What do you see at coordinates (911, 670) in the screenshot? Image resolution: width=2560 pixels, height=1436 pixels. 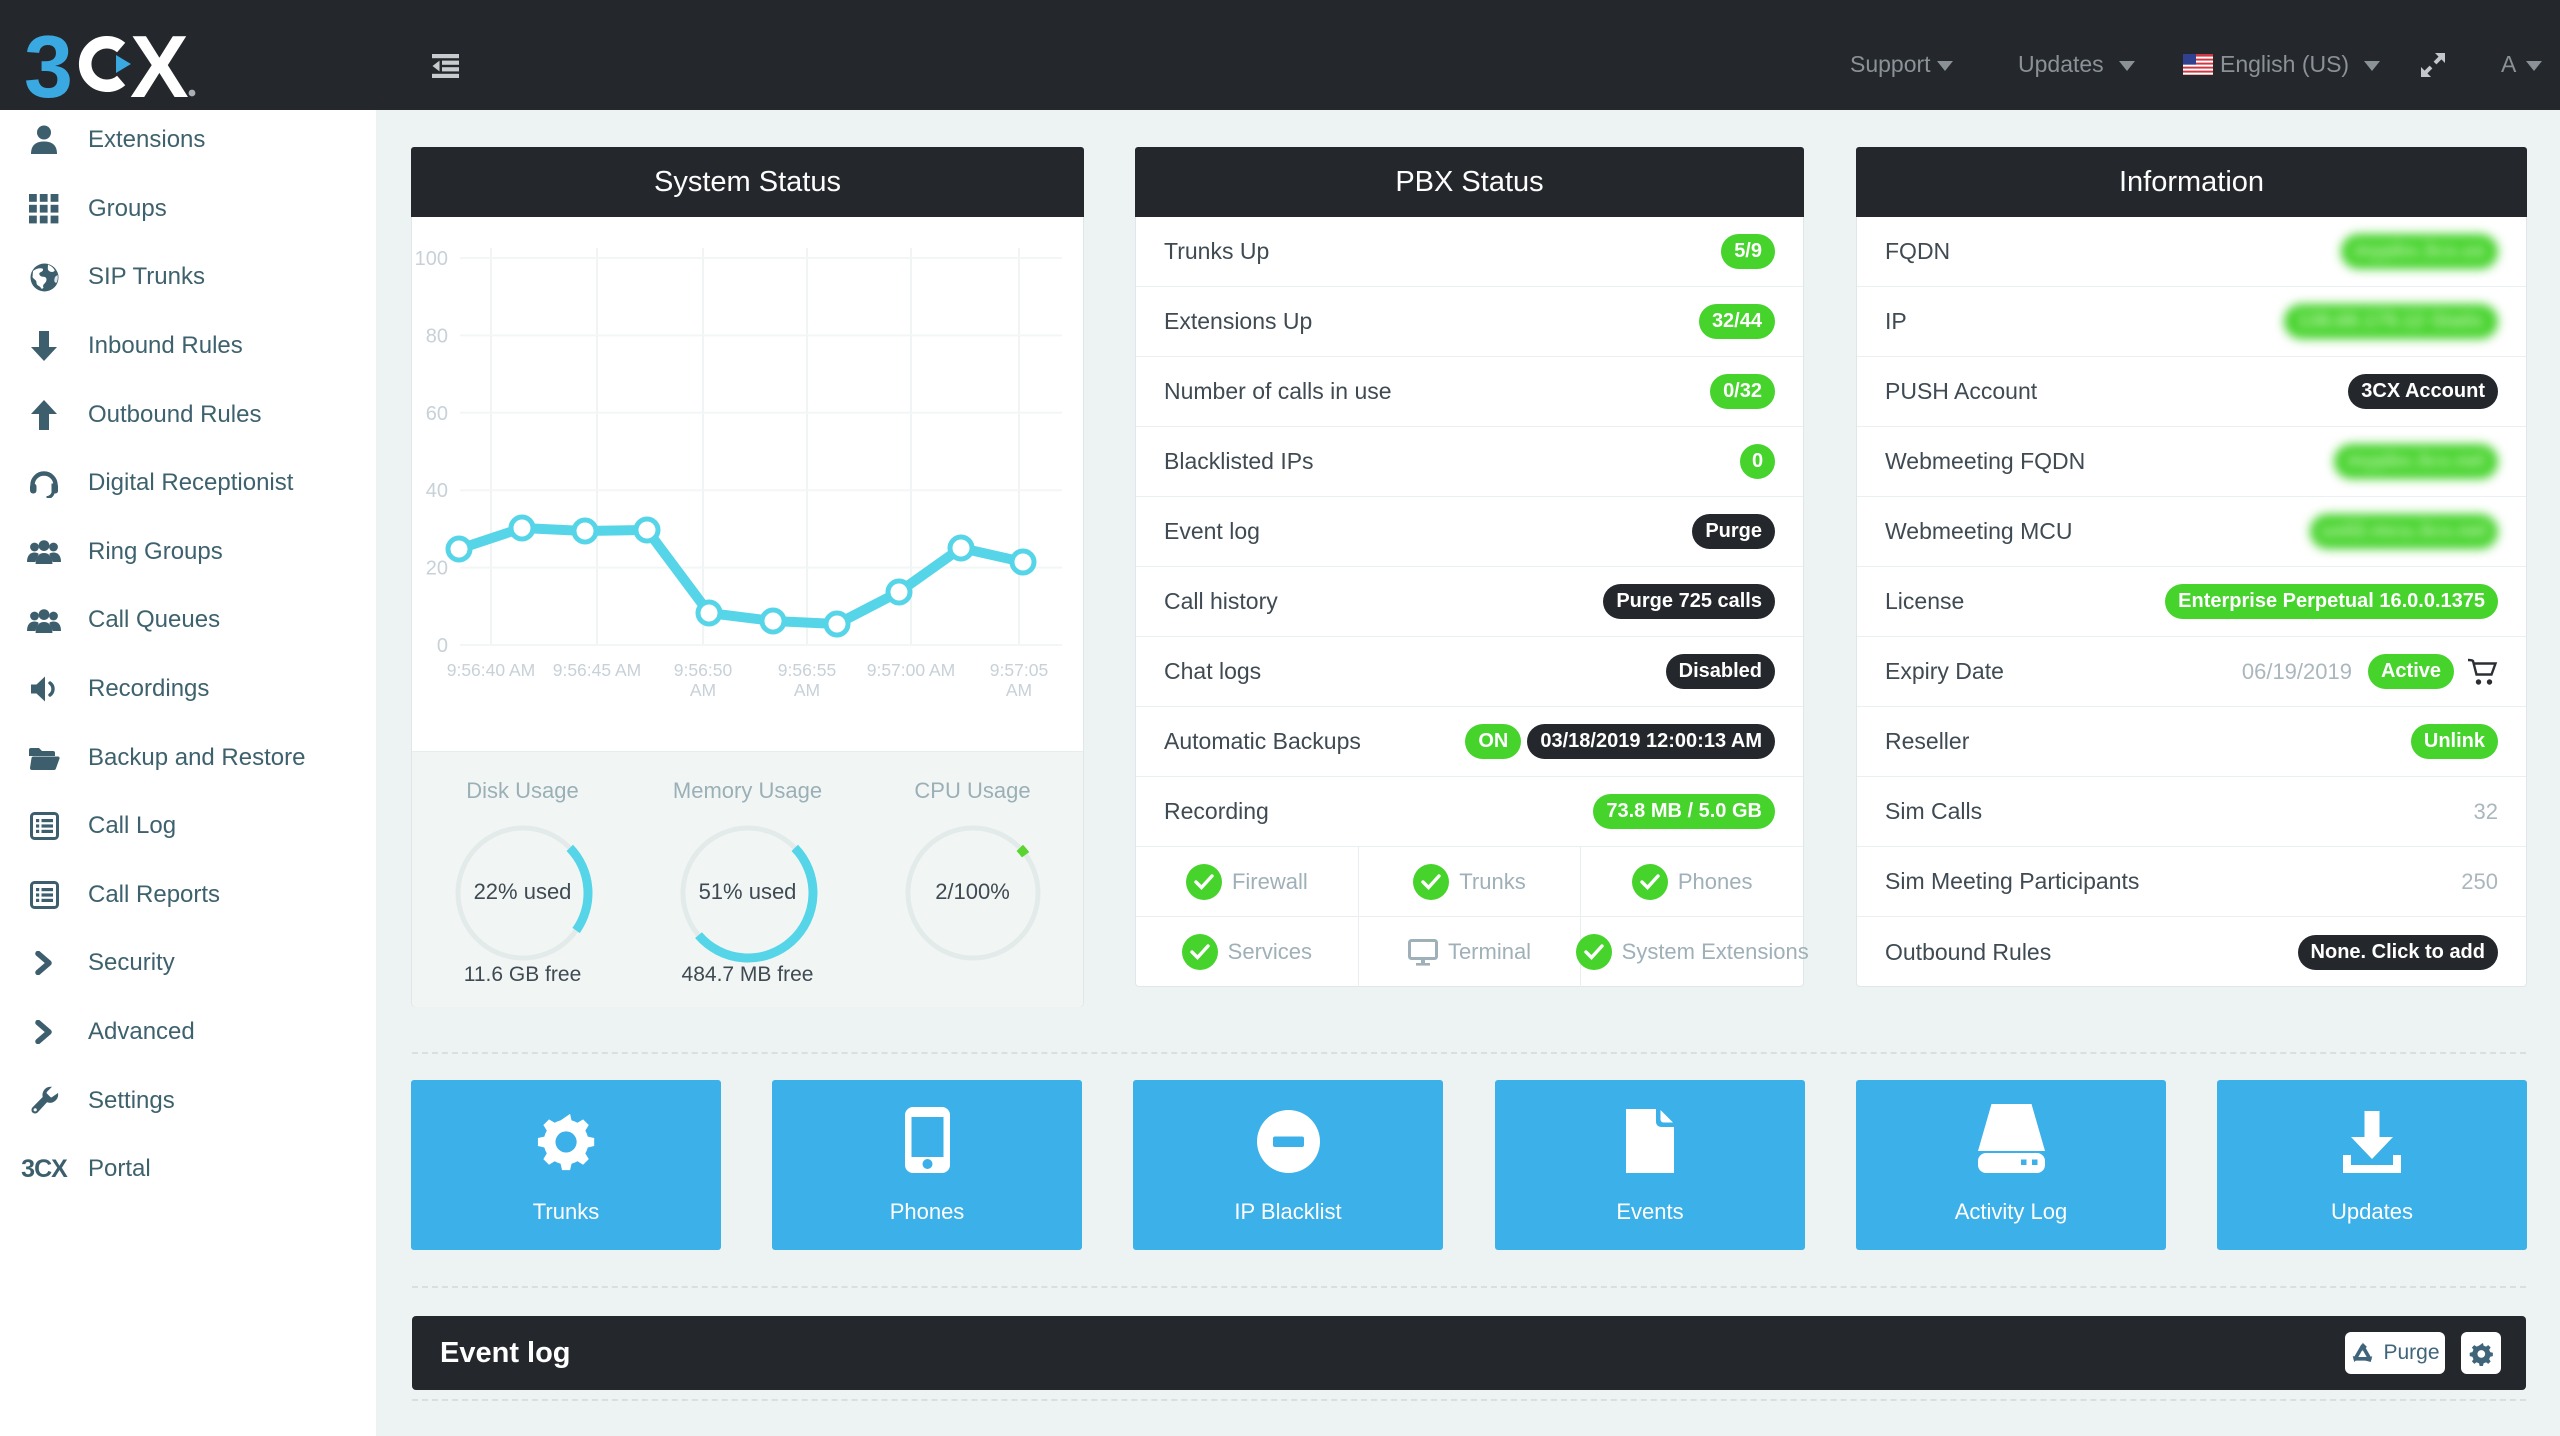 I see `svg-text: 9:57:00 AM` at bounding box center [911, 670].